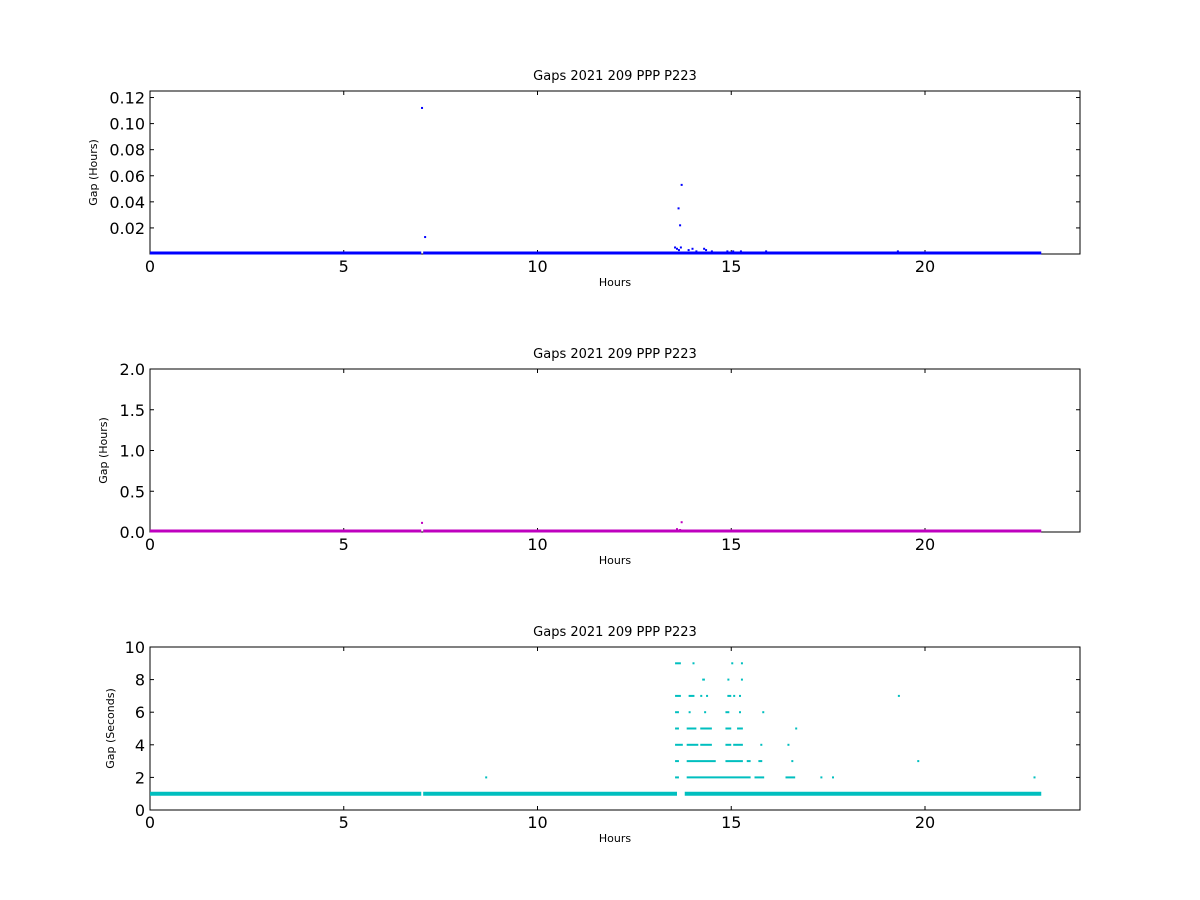 Image resolution: width=1200 pixels, height=900 pixels. What do you see at coordinates (127, 202) in the screenshot?
I see `y-tick-label: 0.04` at bounding box center [127, 202].